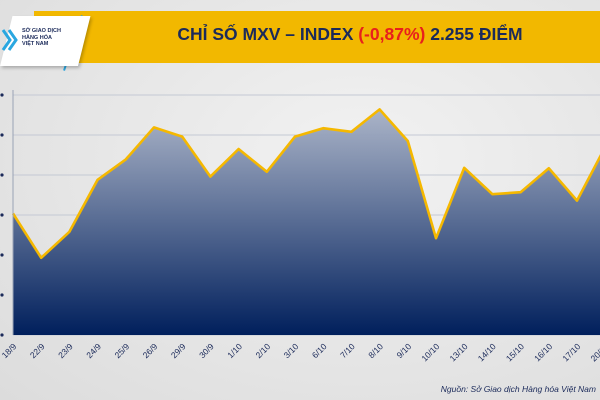  Describe the element at coordinates (392, 34) in the screenshot. I see `change-percent: (-0,87%)` at that location.